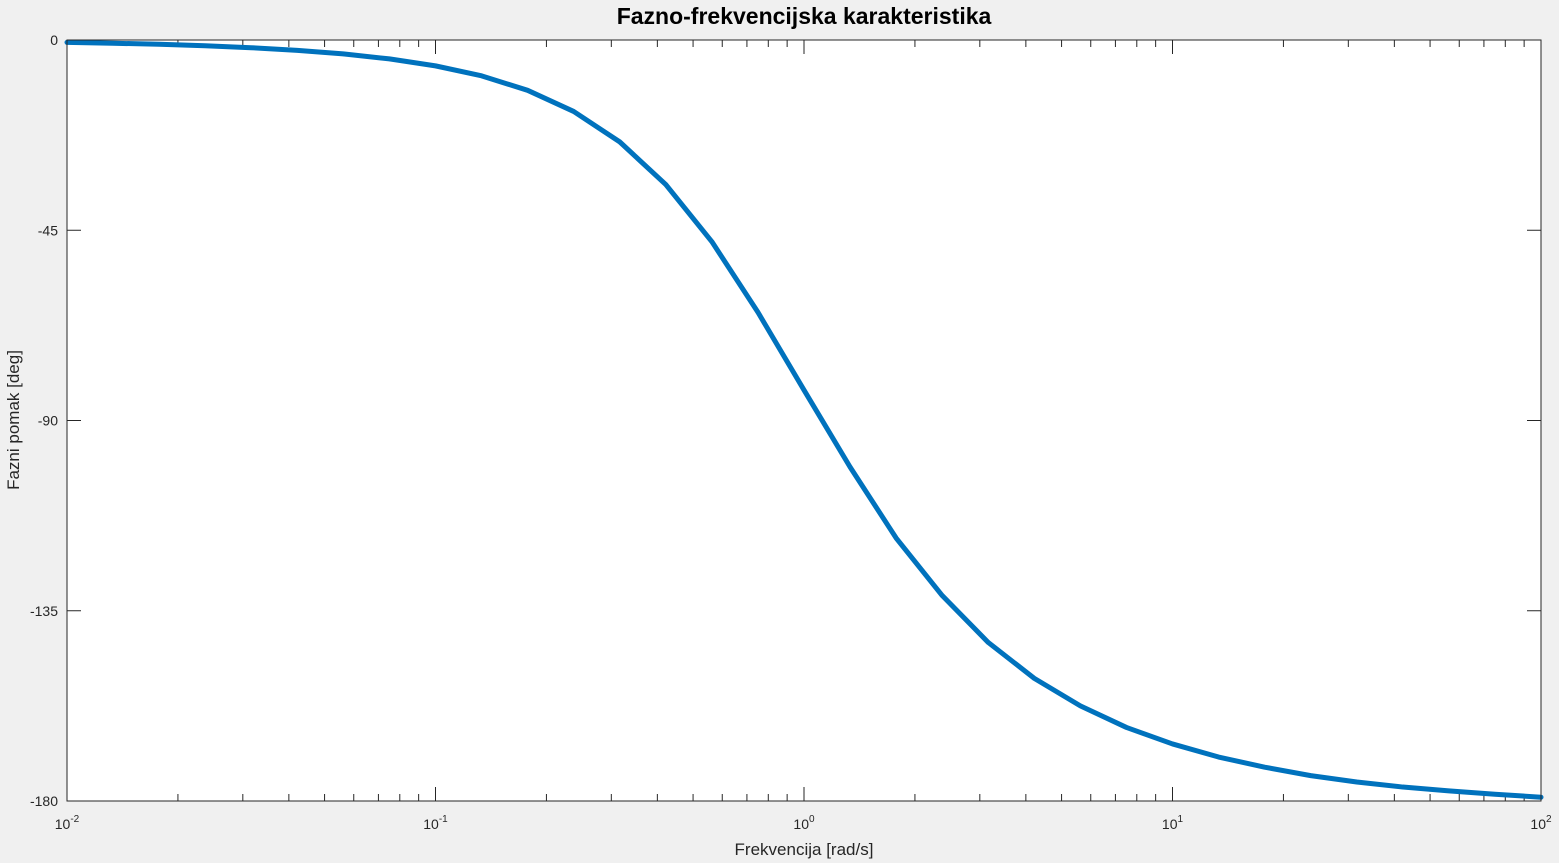 The width and height of the screenshot is (1559, 863). Describe the element at coordinates (44, 611) in the screenshot. I see `y-tick-label: -135` at that location.